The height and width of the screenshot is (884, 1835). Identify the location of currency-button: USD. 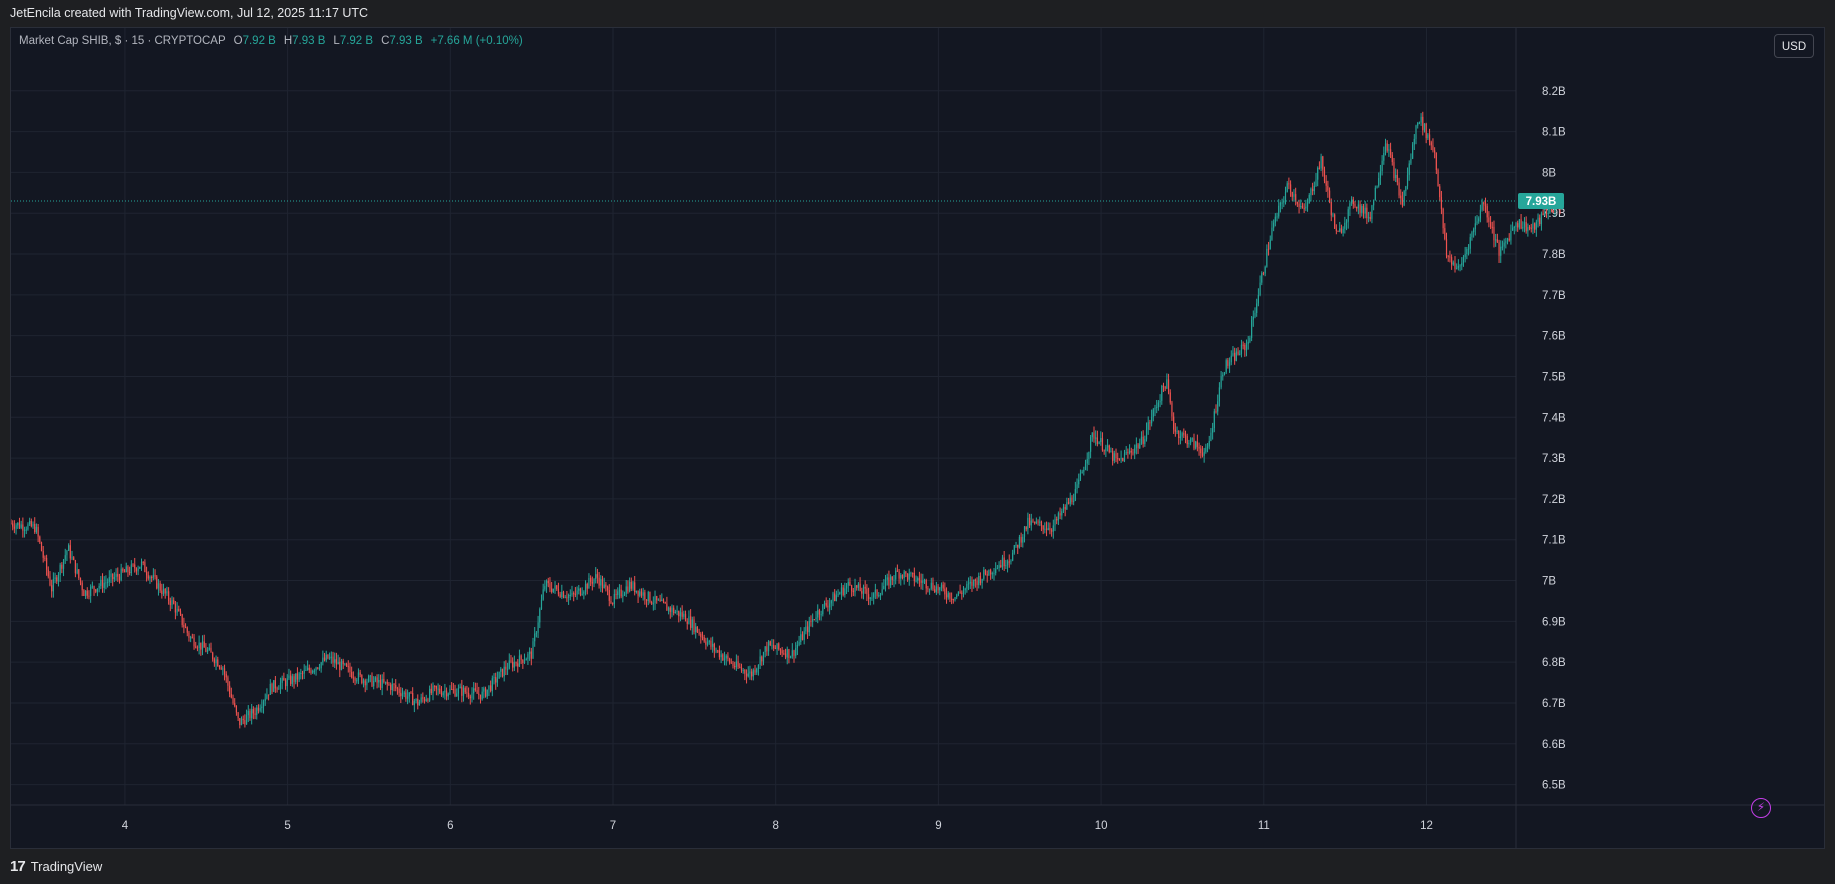
(1794, 46).